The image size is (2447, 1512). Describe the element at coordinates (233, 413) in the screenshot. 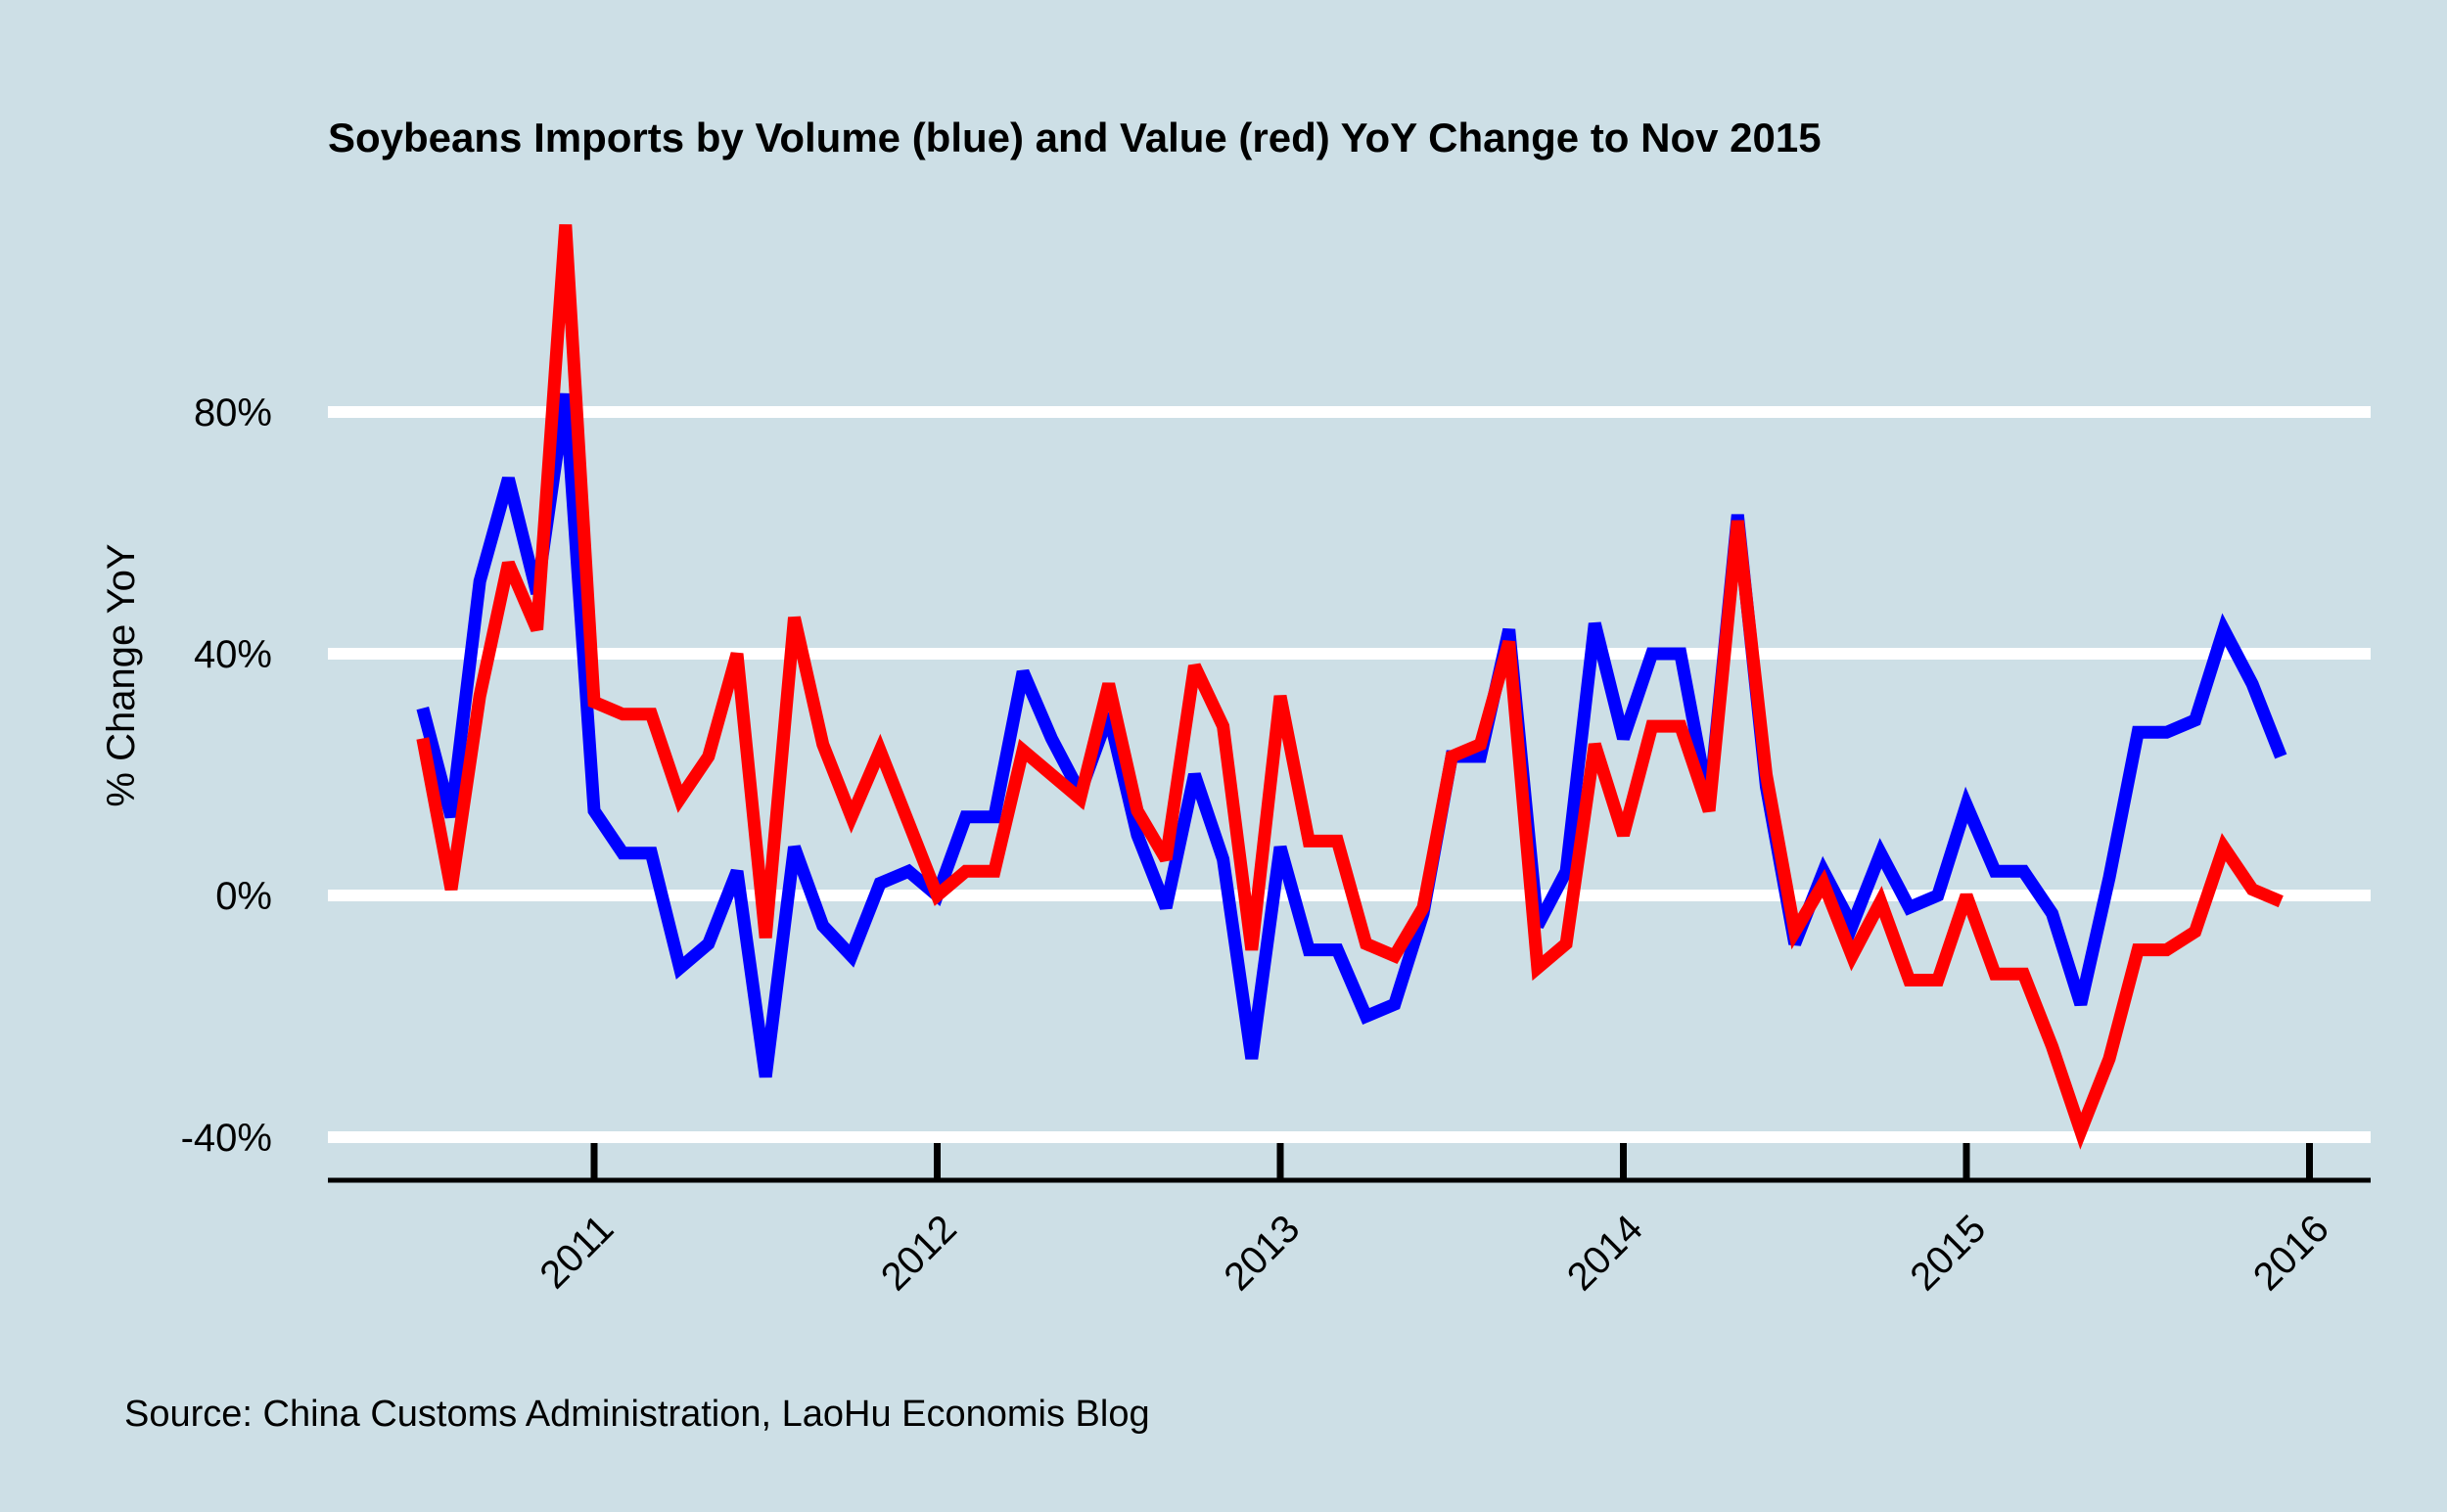

I see `y-tick-label: 80%` at that location.